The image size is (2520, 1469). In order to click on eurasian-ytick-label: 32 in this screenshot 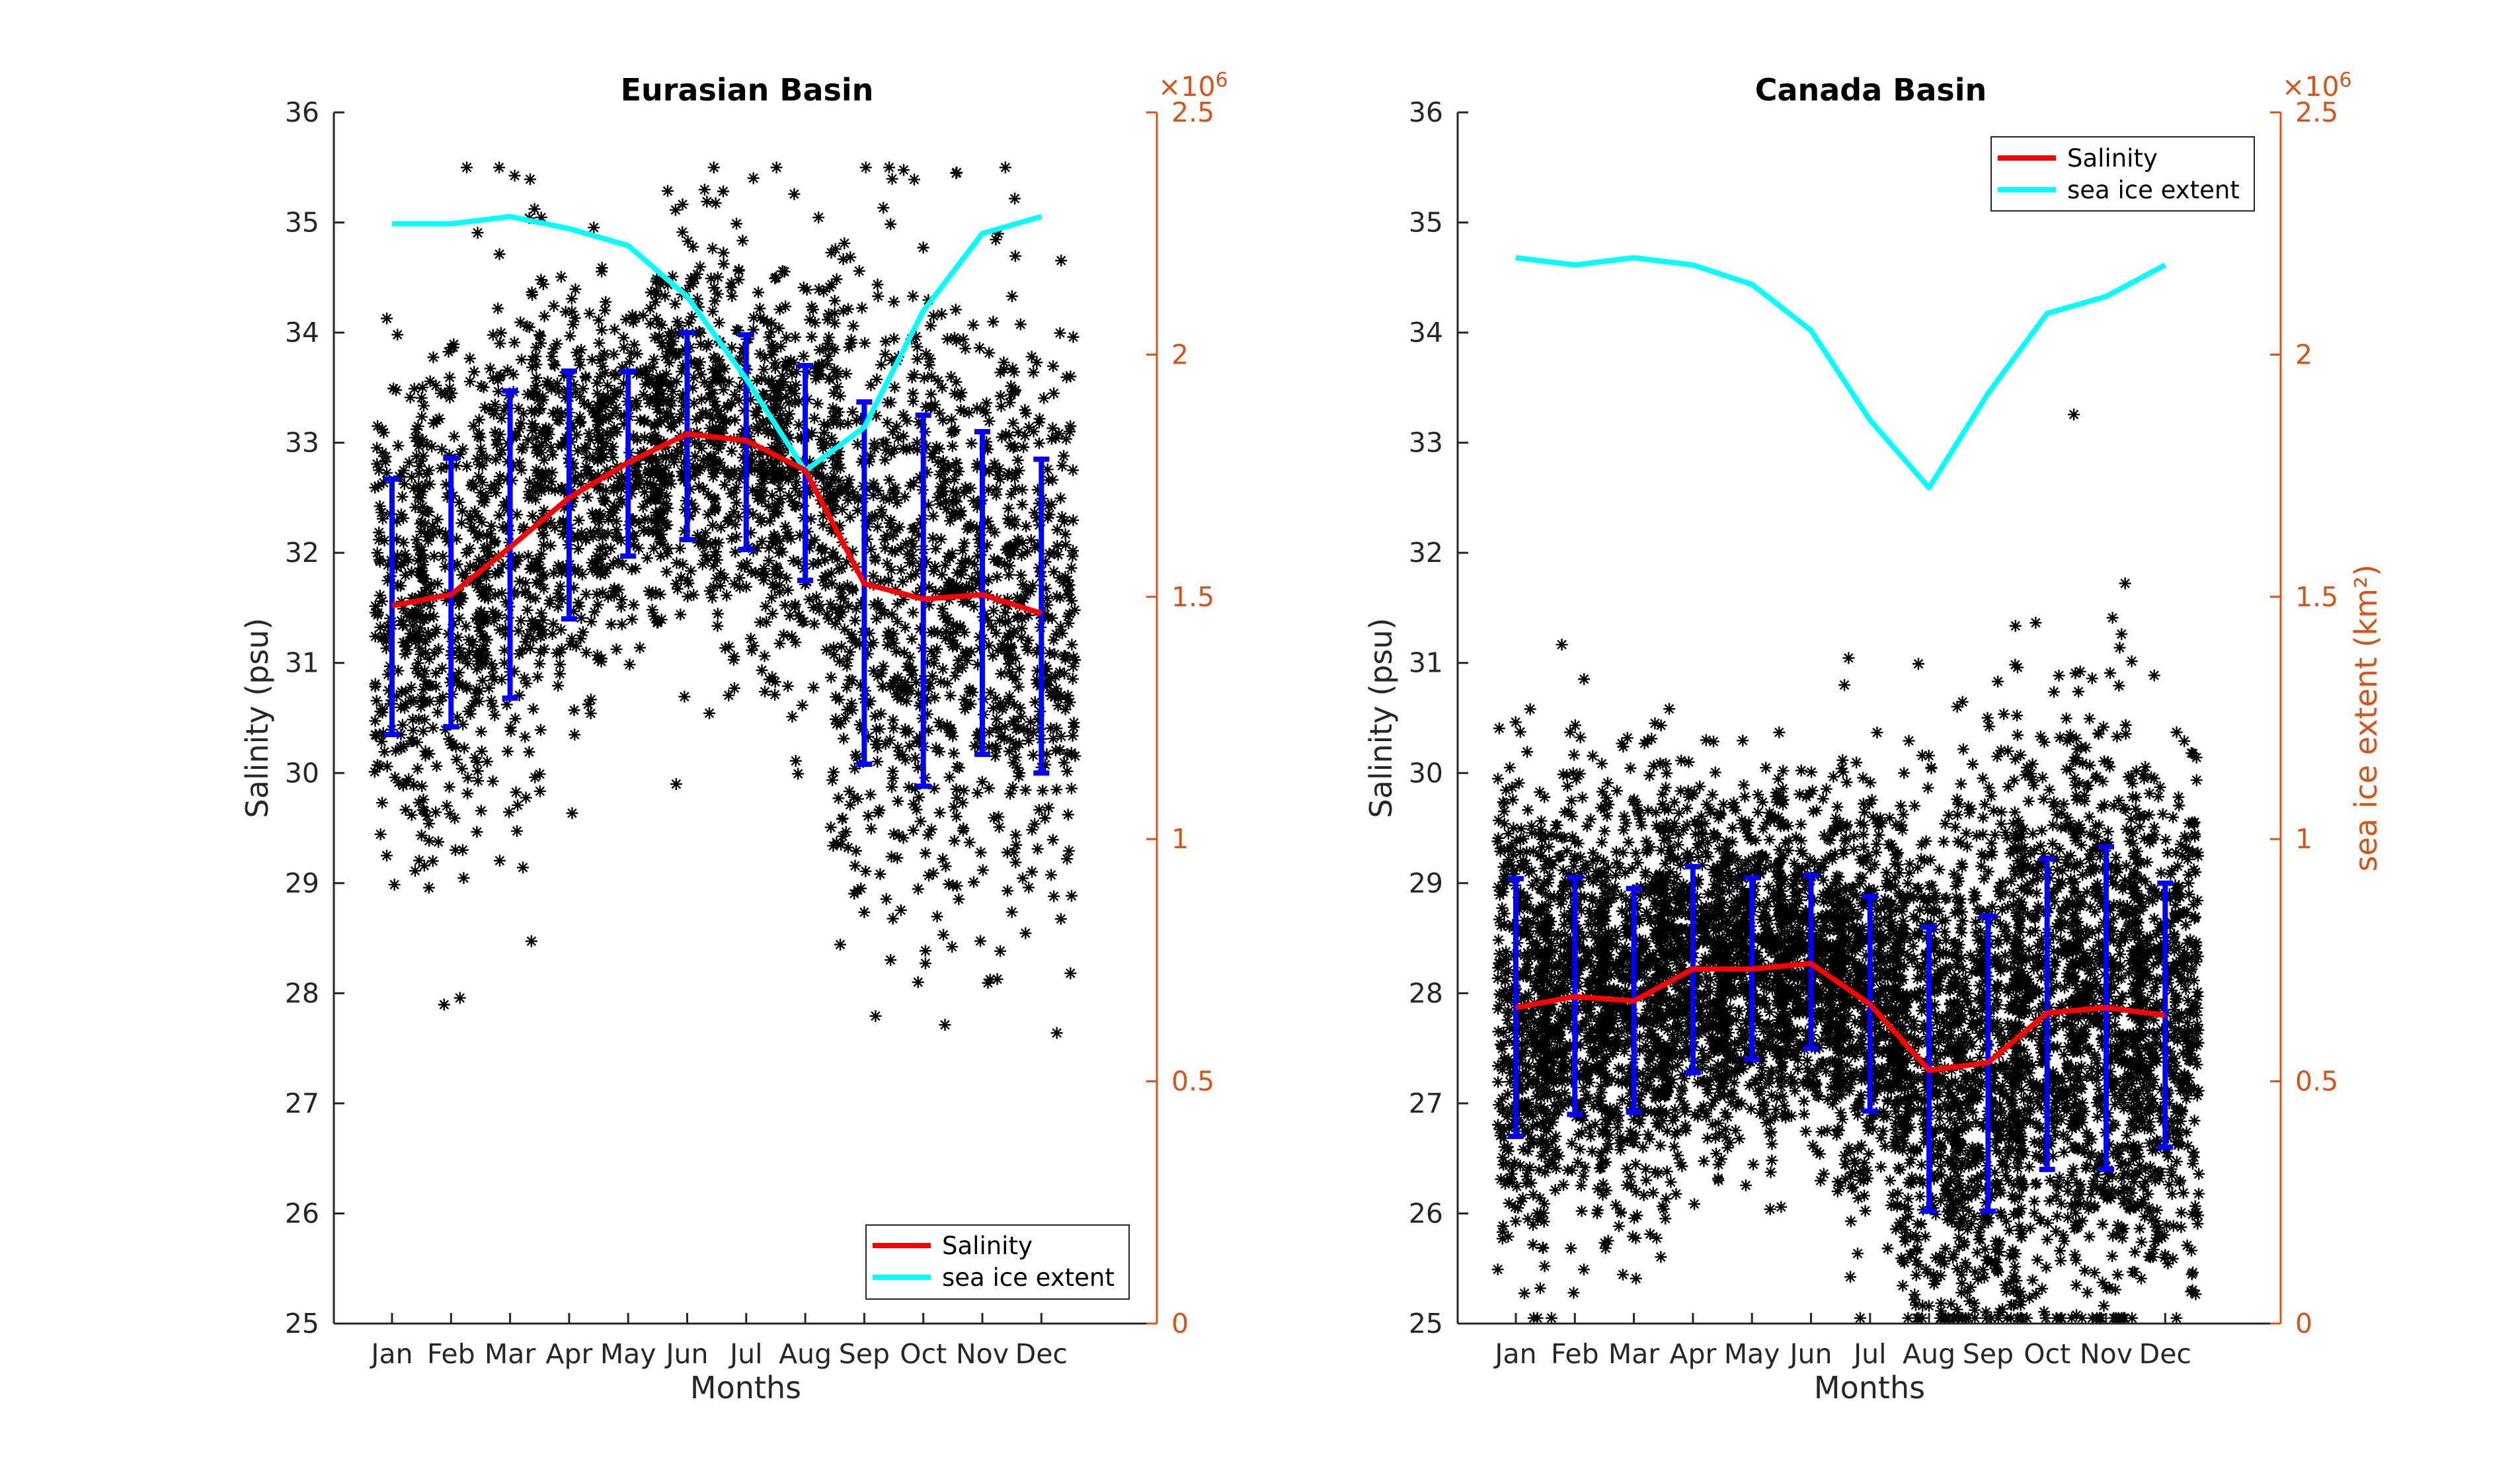, I will do `click(302, 553)`.